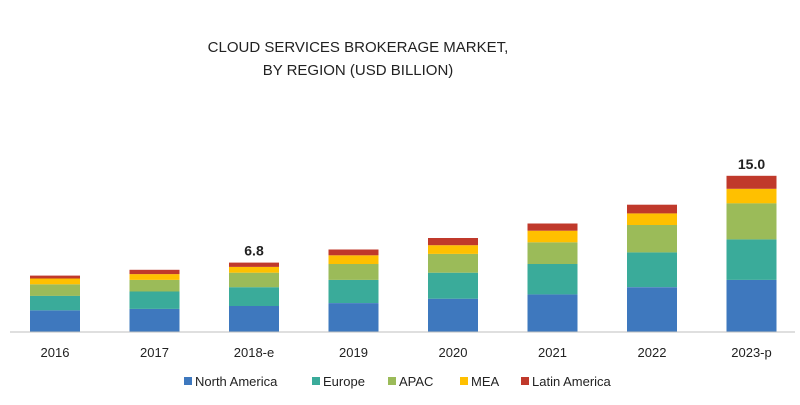  Describe the element at coordinates (652, 270) in the screenshot. I see `bar-segment-2022-europe` at that location.